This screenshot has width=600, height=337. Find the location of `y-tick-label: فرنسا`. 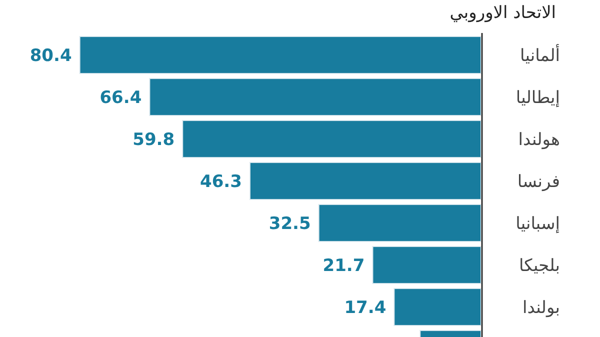

y-tick-label: فرنسا is located at coordinates (538, 182).